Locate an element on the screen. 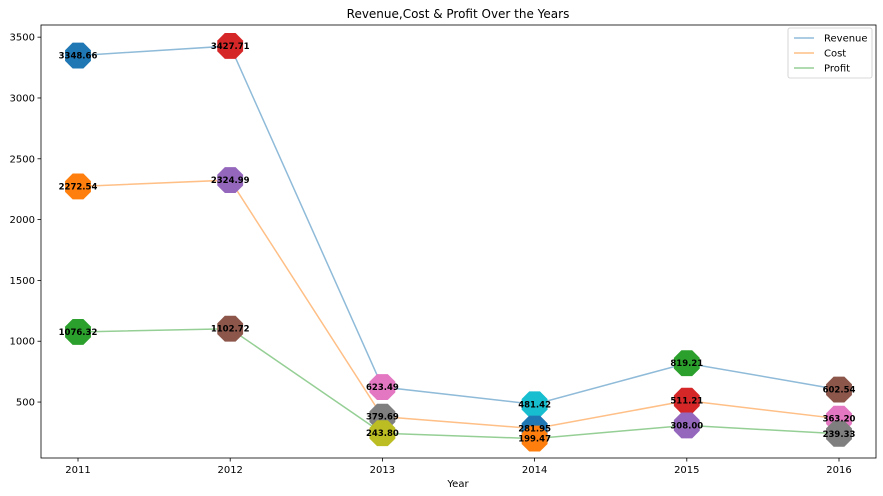 This screenshot has width=883, height=496. legend-box is located at coordinates (830, 53).